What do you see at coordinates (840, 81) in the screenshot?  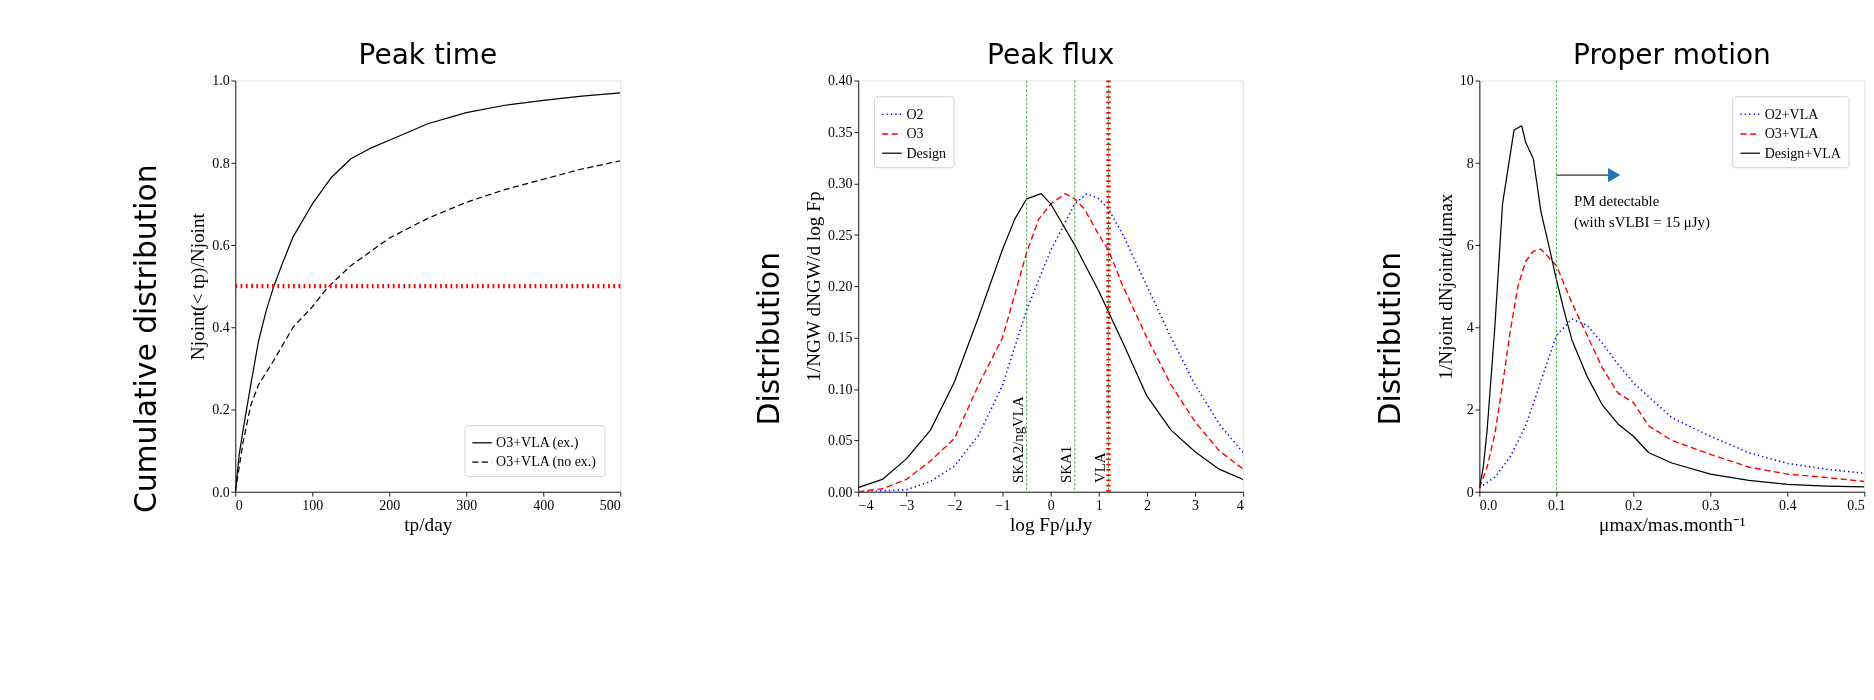 I see `y-tick-label: 0.40` at bounding box center [840, 81].